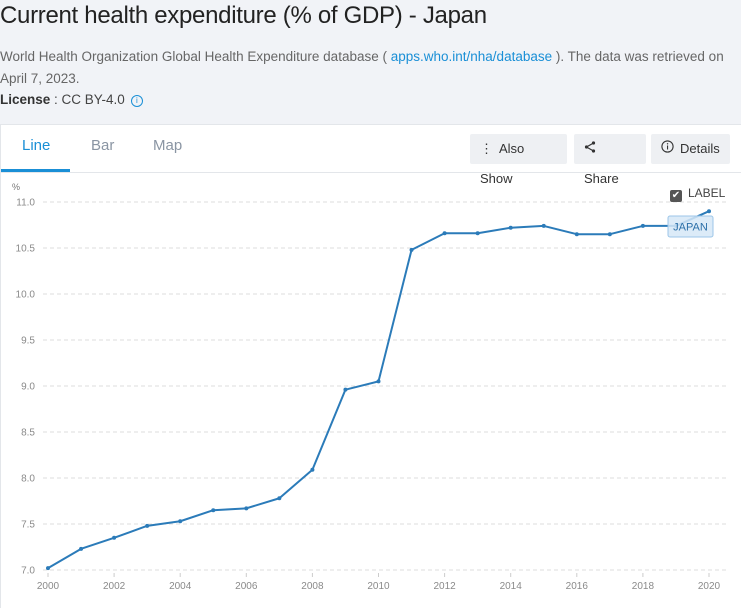 This screenshot has height=608, width=741. What do you see at coordinates (577, 586) in the screenshot?
I see `x-tick-label: 2016` at bounding box center [577, 586].